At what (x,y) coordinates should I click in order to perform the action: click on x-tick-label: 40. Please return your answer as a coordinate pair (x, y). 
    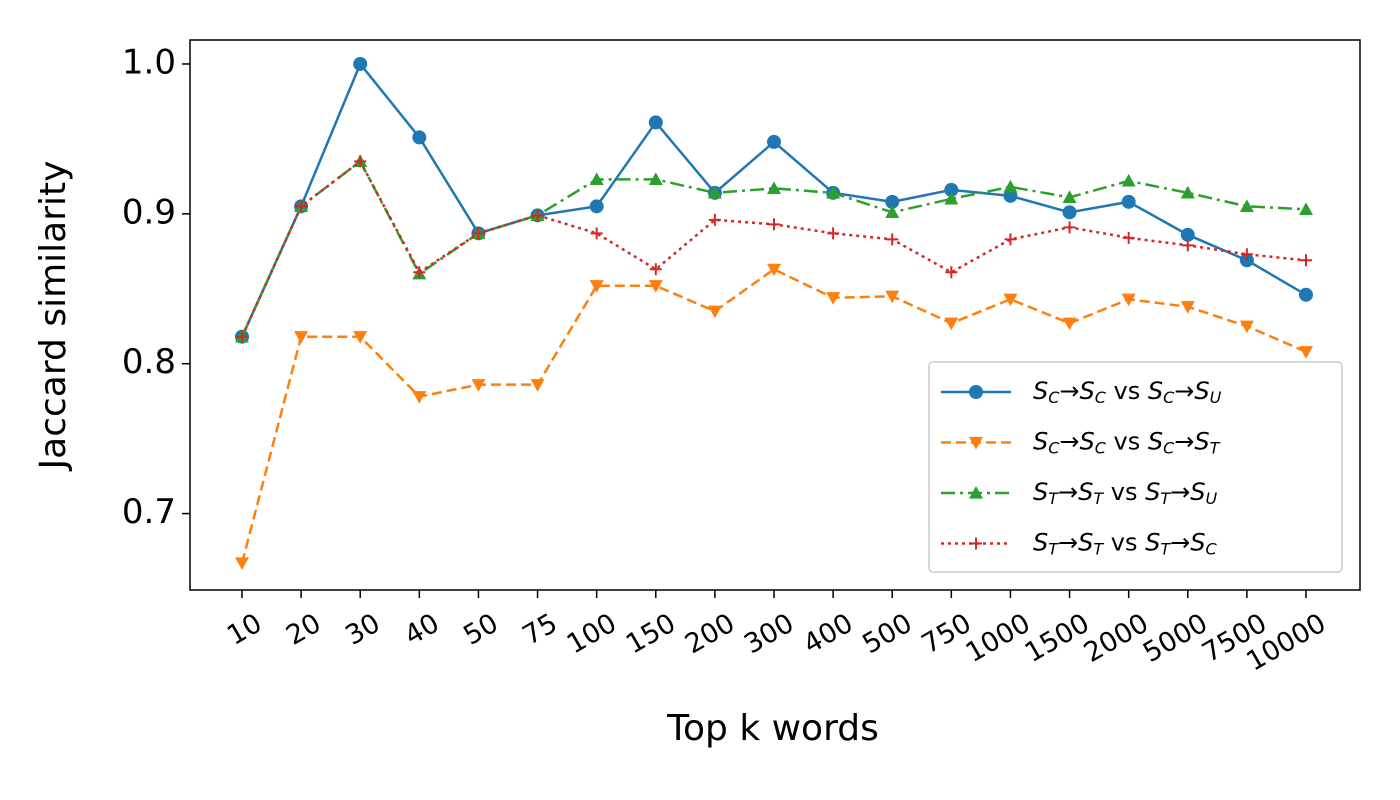
    Looking at the image, I should click on (421, 630).